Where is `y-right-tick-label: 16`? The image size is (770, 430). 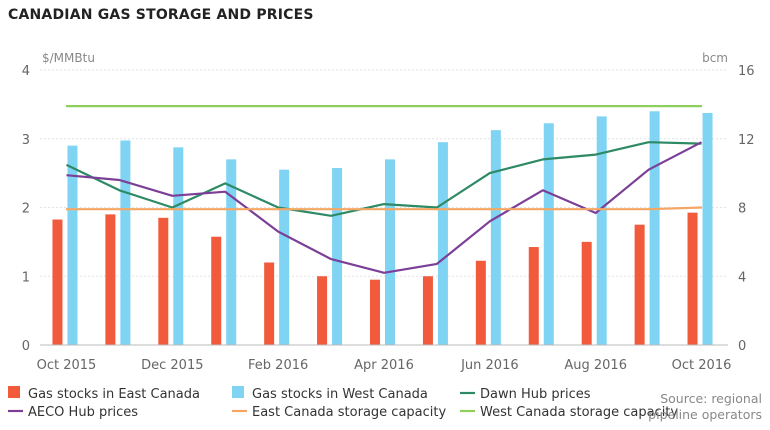
y-right-tick-label: 16 is located at coordinates (746, 71).